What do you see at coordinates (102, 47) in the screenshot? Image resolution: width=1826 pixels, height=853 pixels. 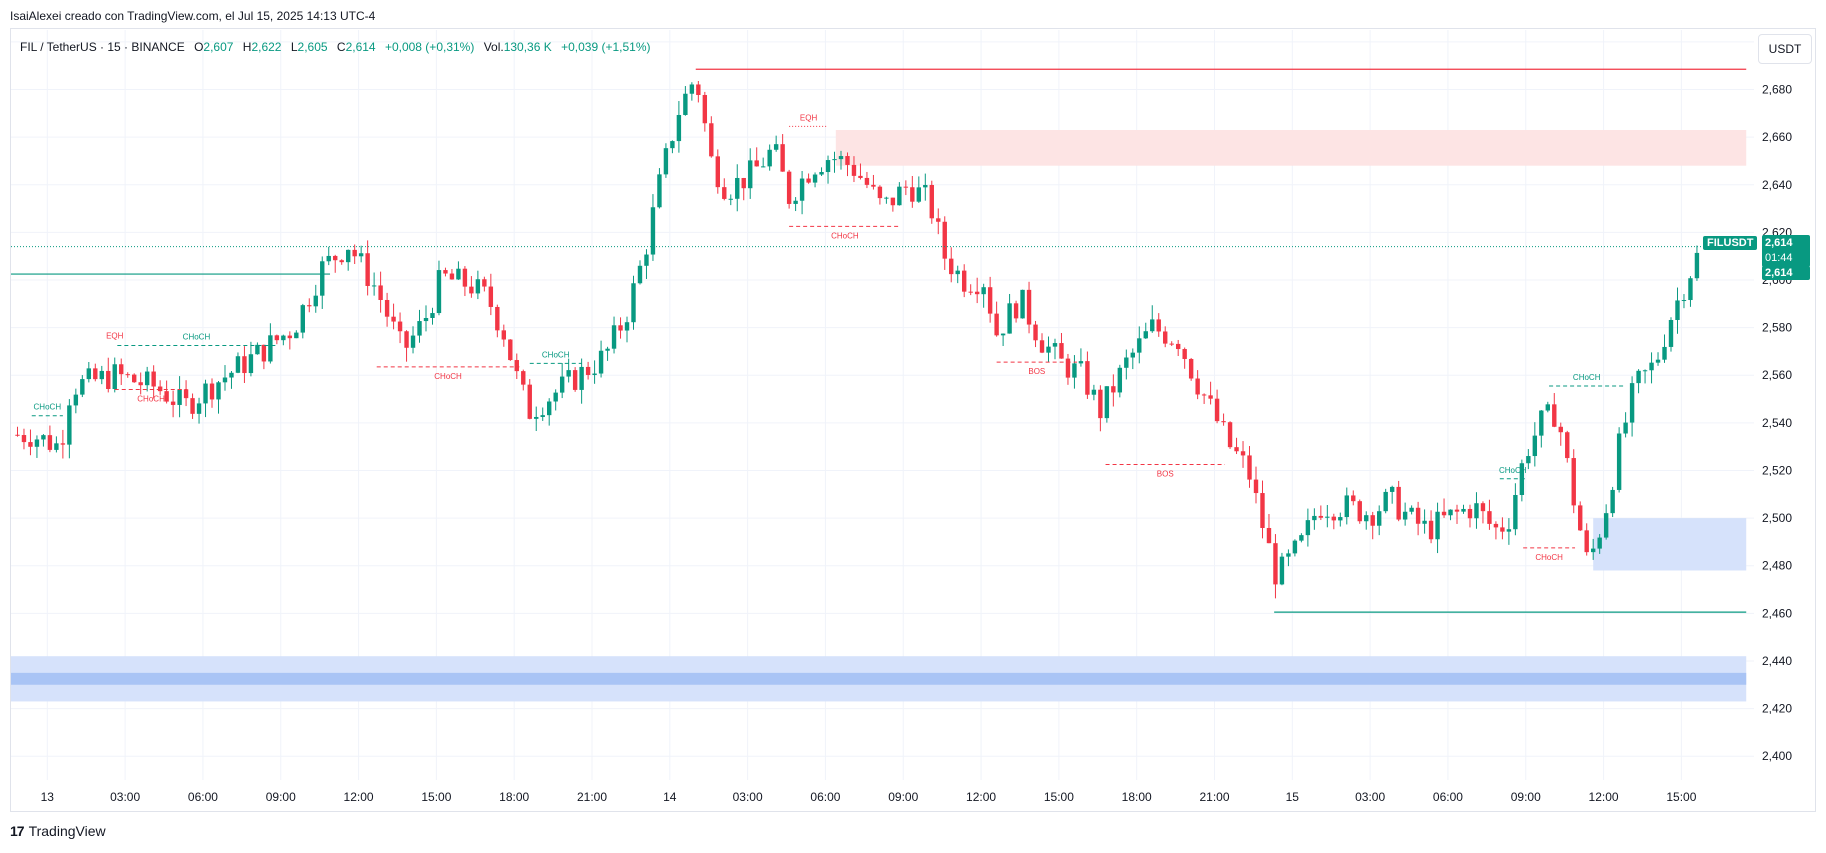 I see `legend-symbol: FIL / TetherUS · 15 · BINANCE` at bounding box center [102, 47].